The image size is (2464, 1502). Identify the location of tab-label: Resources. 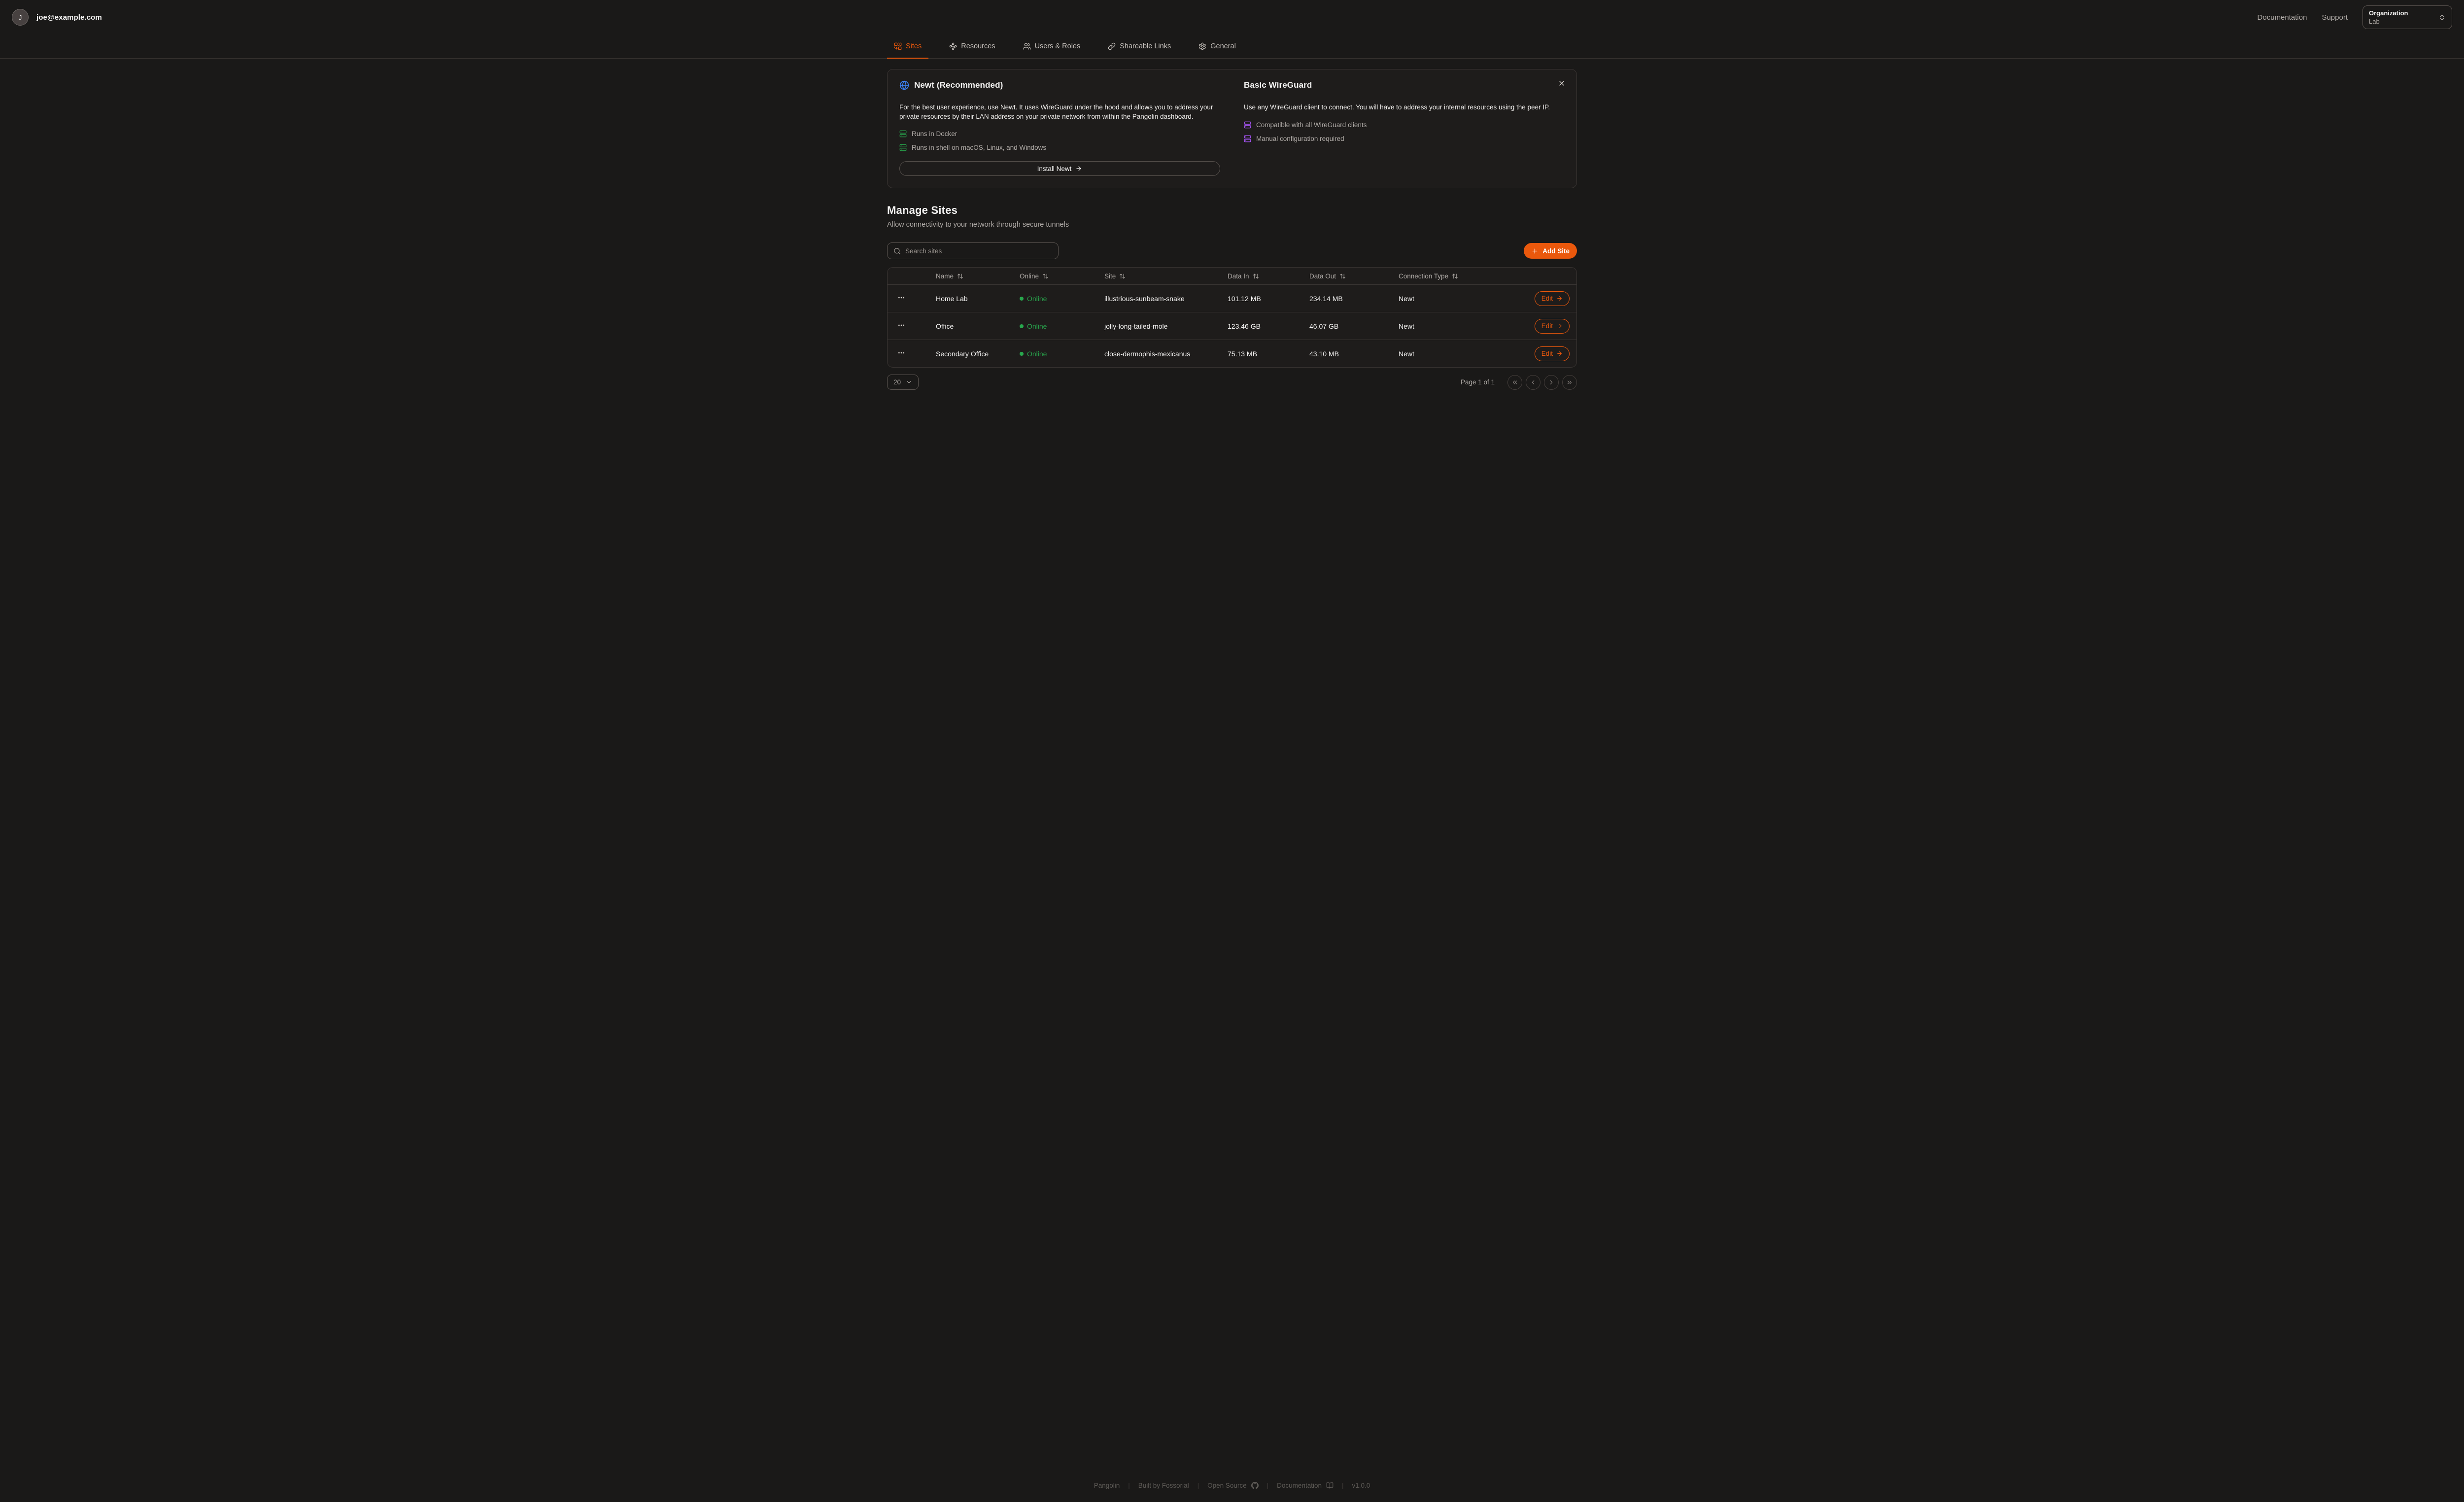
(978, 46).